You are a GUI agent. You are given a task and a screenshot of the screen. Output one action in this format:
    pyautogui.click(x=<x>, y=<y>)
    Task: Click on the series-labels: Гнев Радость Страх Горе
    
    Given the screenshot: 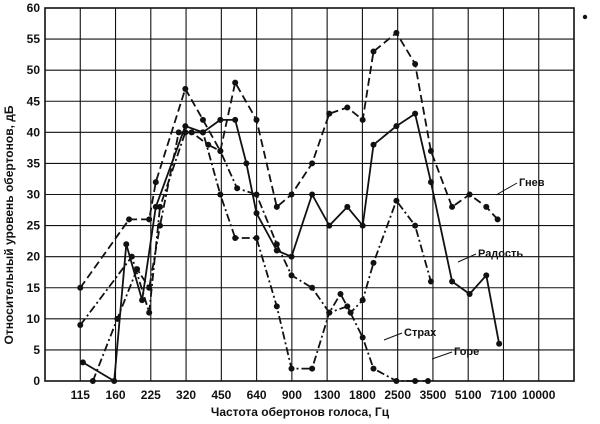 What is the action you would take?
    pyautogui.click(x=464, y=268)
    